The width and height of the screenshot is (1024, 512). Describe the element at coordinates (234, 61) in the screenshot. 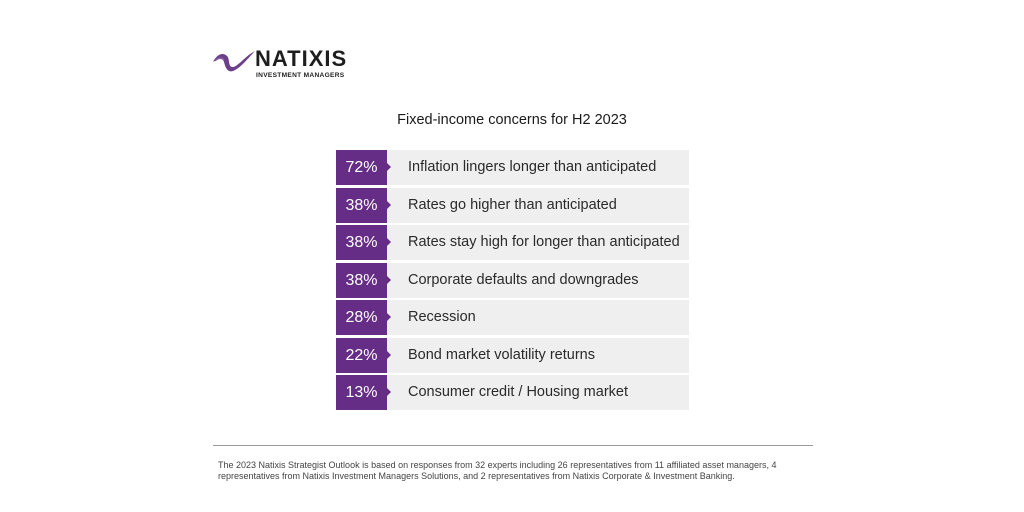

I see `swoosh-icon` at that location.